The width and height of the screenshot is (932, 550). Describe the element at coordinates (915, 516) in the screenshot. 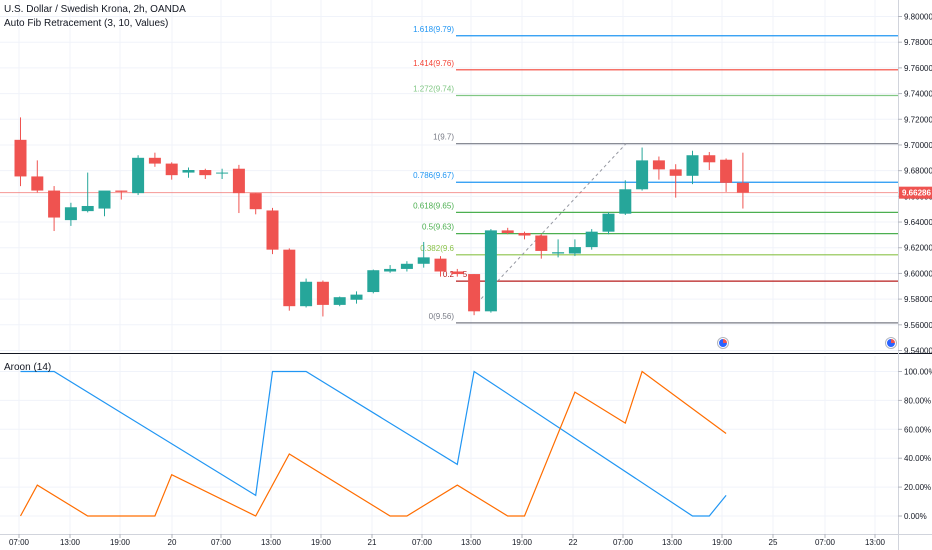

I see `aroon-tick-label: 0.00%` at that location.